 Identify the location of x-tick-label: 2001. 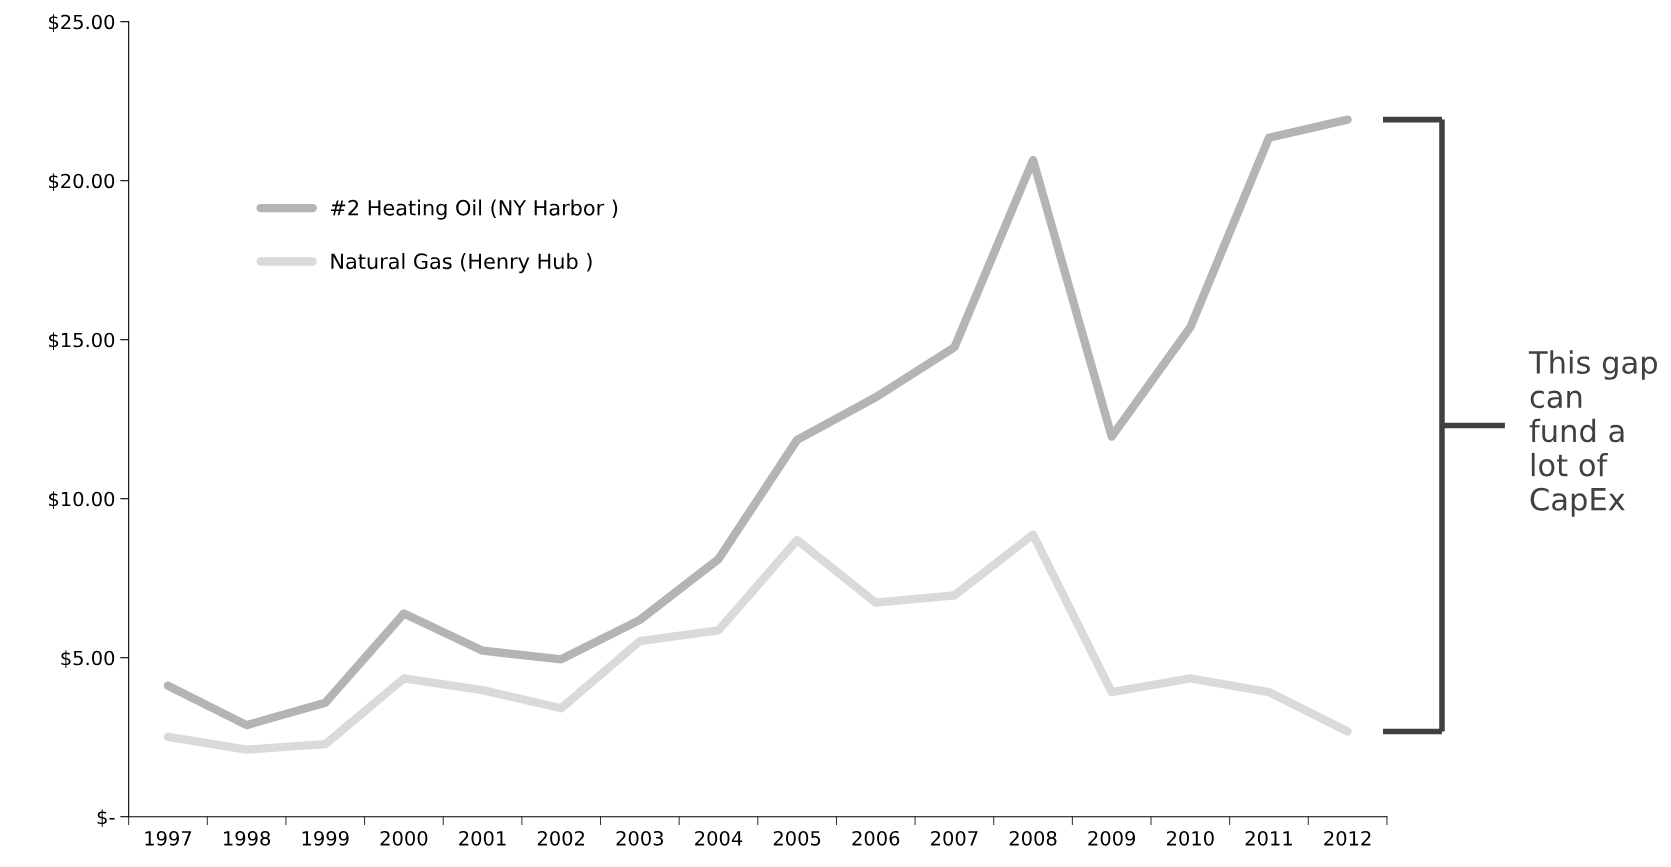
(482, 838).